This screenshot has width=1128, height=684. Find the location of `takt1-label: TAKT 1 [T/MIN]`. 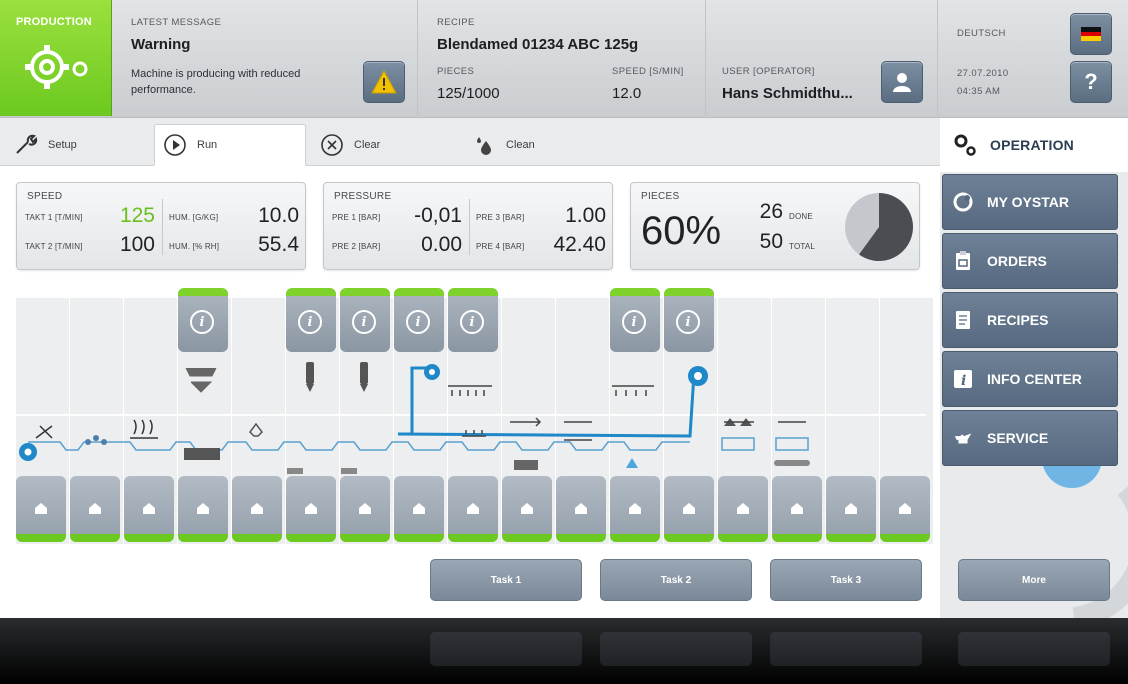

takt1-label: TAKT 1 [T/MIN] is located at coordinates (54, 217).